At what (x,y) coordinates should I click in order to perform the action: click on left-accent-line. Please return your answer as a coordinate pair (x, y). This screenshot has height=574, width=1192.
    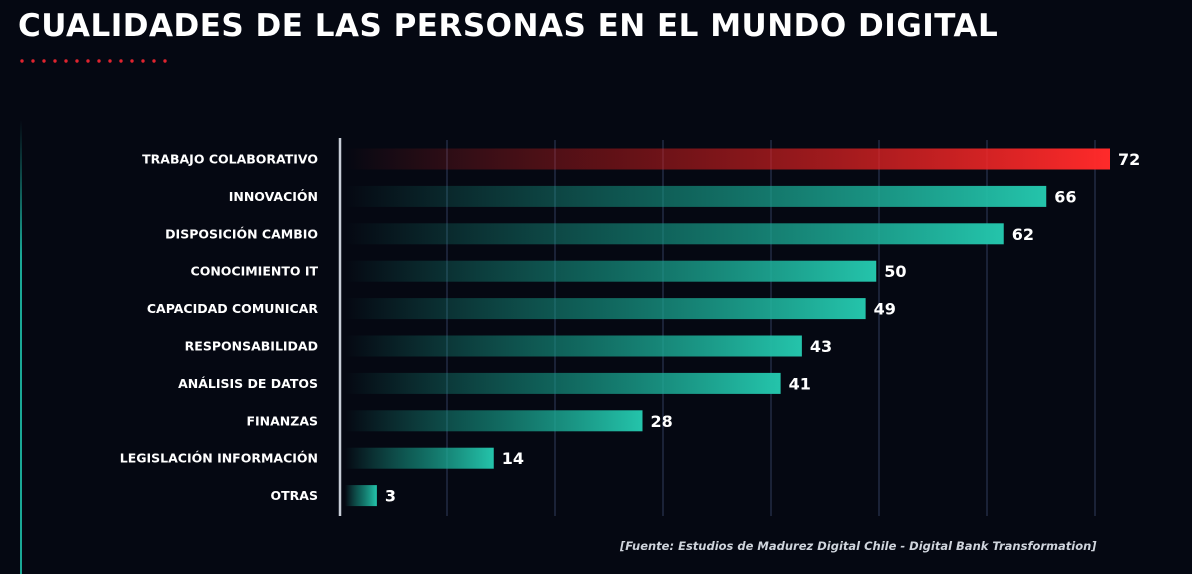
    Looking at the image, I should click on (21, 347).